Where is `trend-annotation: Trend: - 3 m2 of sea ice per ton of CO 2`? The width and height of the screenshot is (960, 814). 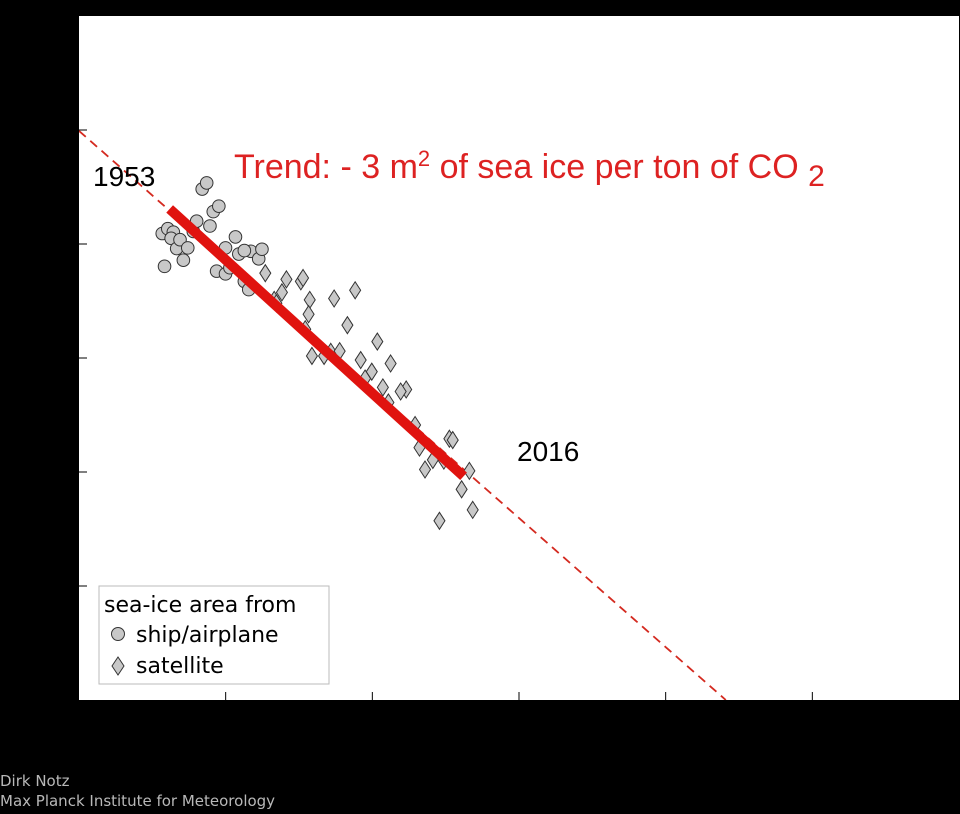
trend-annotation: Trend: - 3 m2 of sea ice per ton of CO 2 is located at coordinates (529, 169).